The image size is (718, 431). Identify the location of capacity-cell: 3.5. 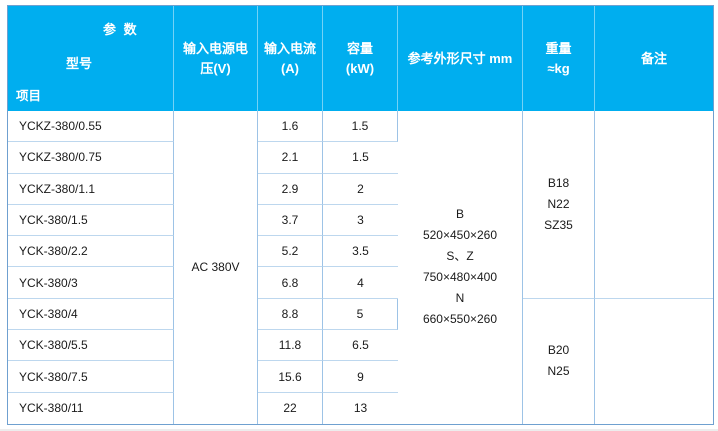
(360, 252).